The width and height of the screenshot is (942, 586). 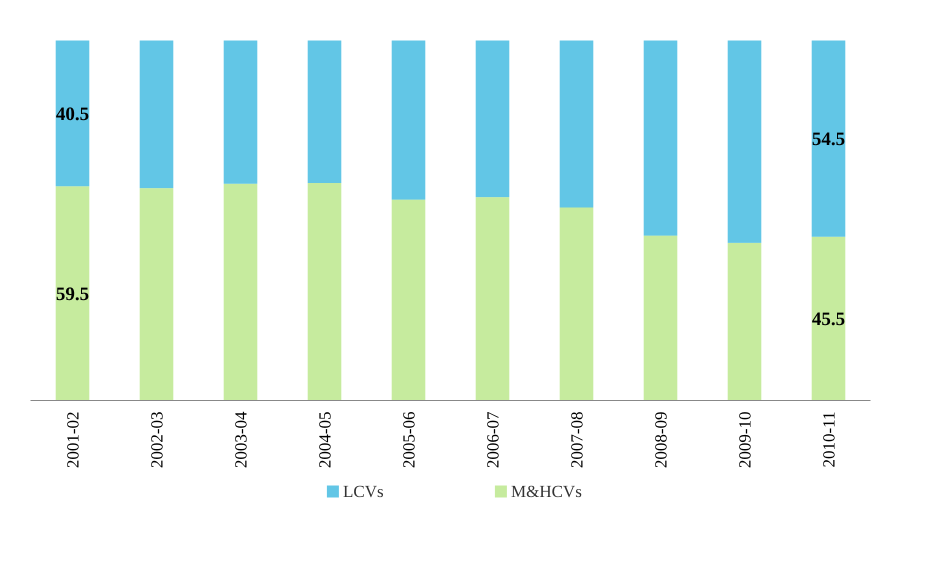 I want to click on x-tick-label: 2002-03, so click(x=157, y=439).